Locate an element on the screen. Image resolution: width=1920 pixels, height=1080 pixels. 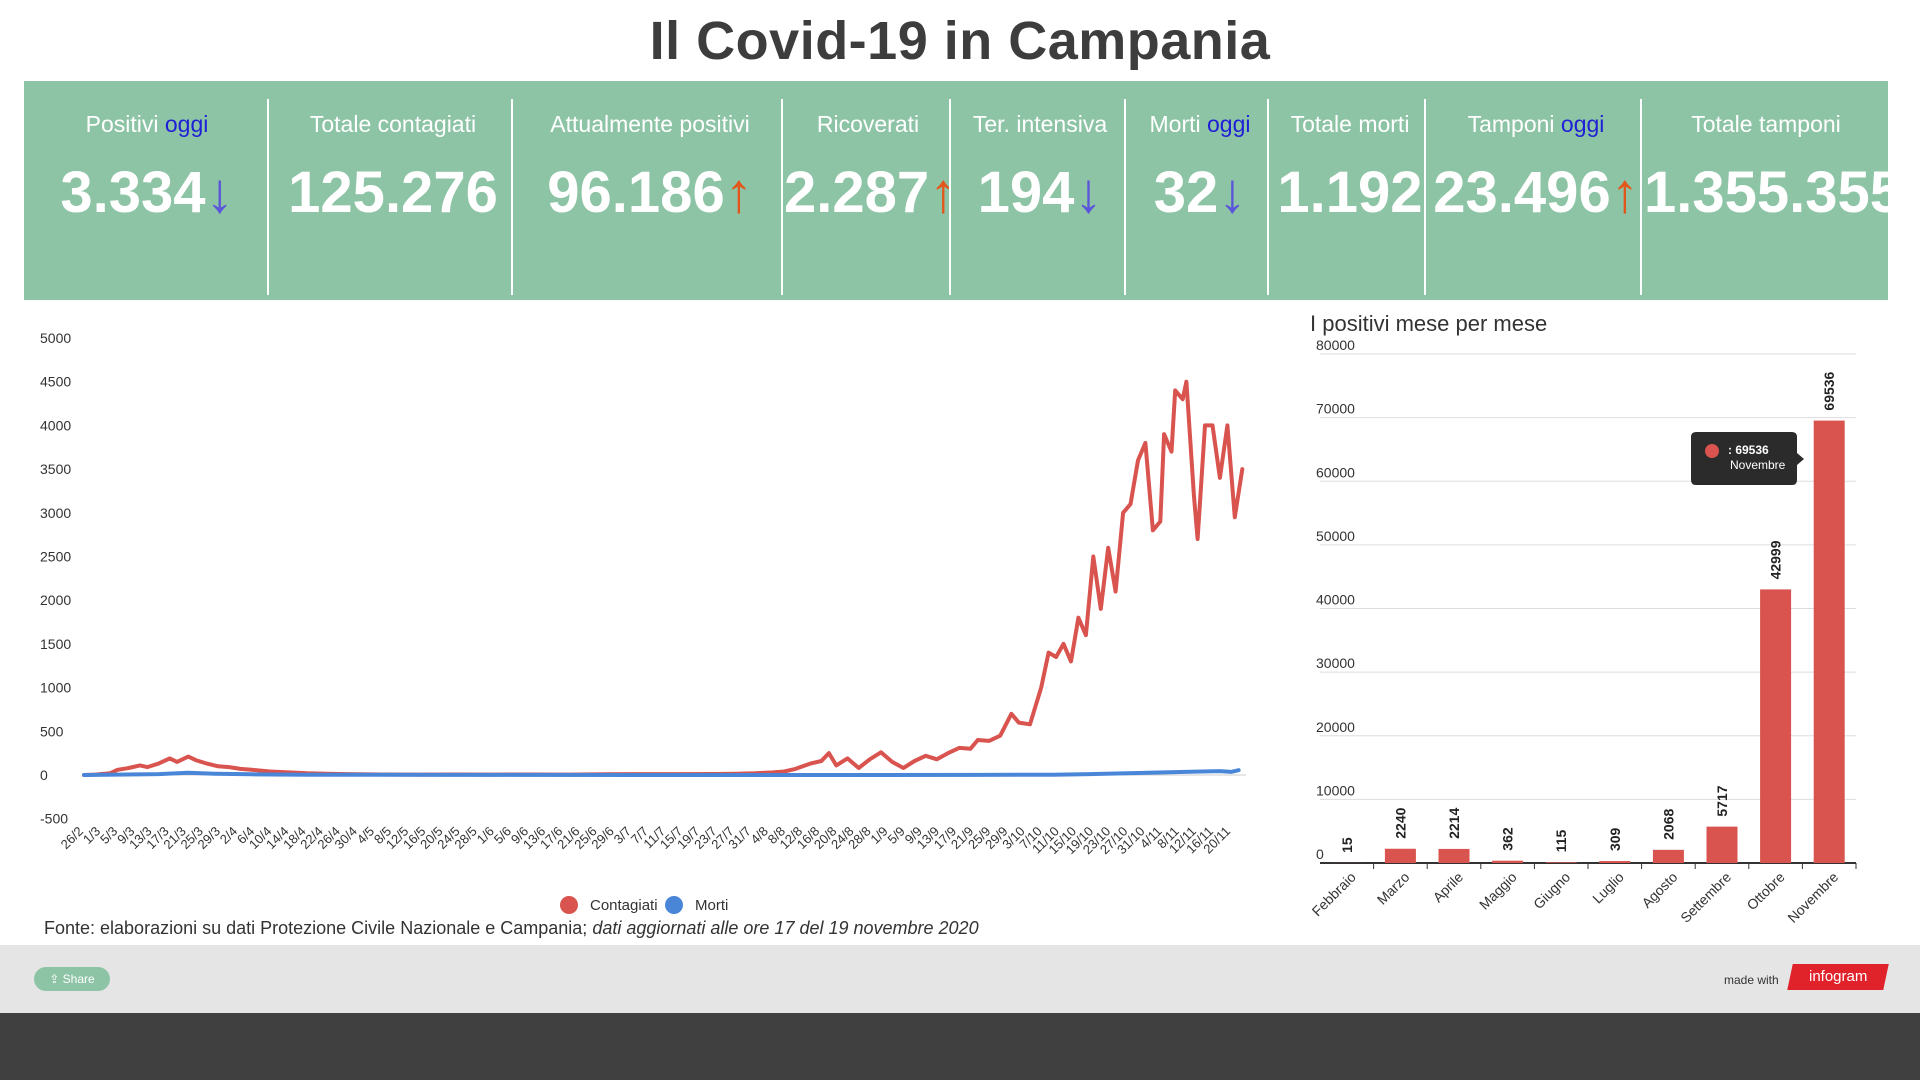
stat-value: 125.276 is located at coordinates (393, 192).